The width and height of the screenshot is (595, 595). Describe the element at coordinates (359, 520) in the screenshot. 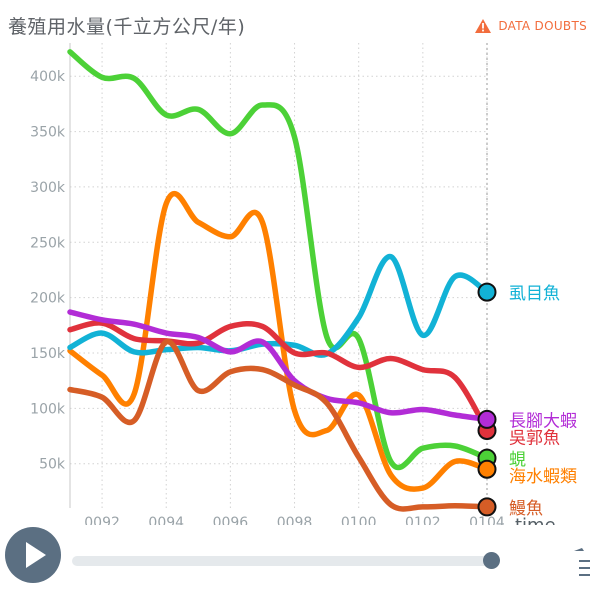

I see `x-tick-label: 0100` at that location.